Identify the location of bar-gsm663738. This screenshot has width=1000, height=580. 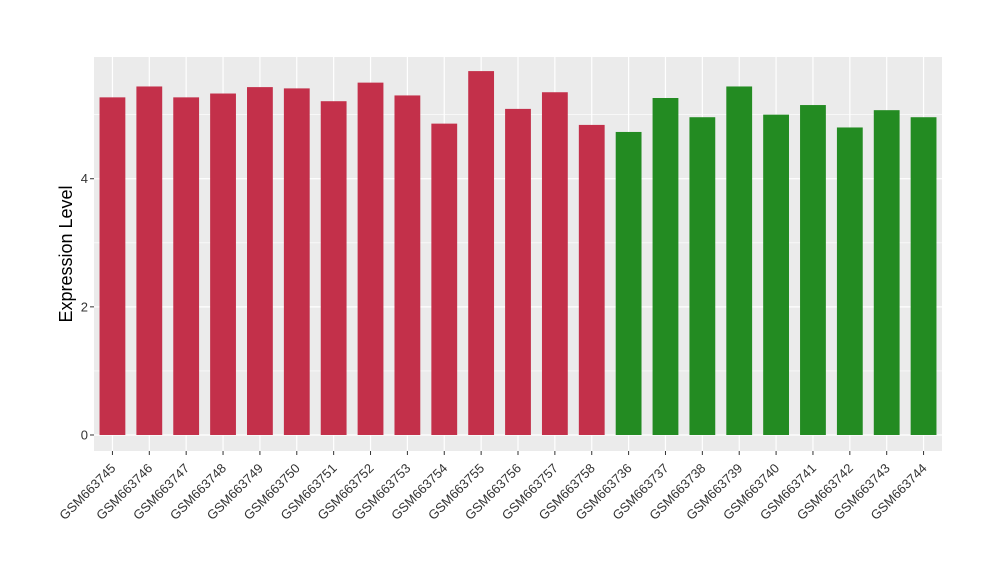
(702, 276).